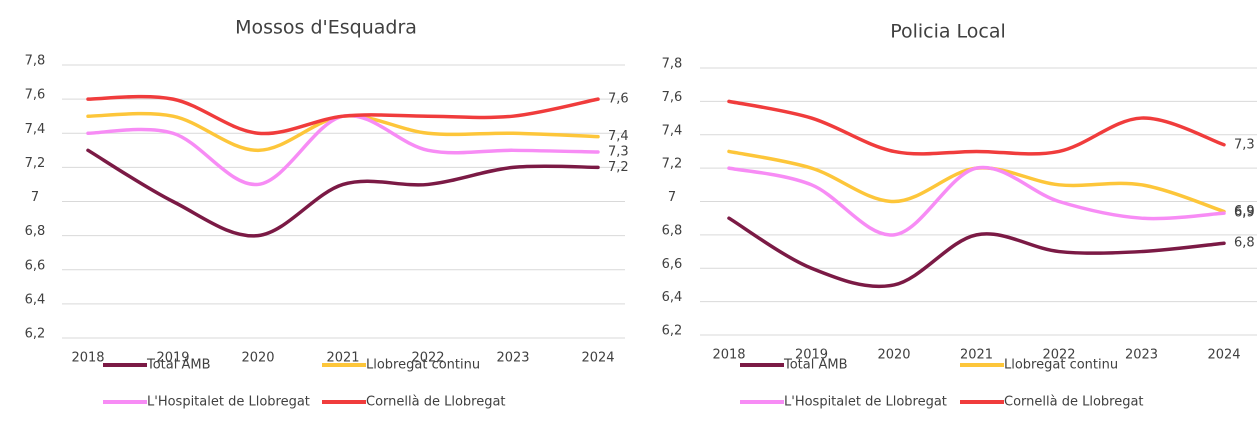 The image size is (1257, 434). Describe the element at coordinates (326, 28) in the screenshot. I see `chart-title: Mossos d'Esquadra` at that location.